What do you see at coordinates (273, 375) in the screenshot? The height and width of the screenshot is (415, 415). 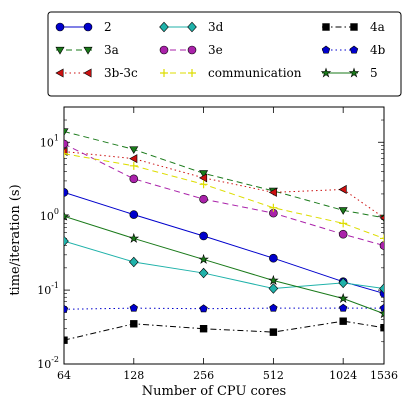 I see `x-tick-label: 512` at bounding box center [273, 375].